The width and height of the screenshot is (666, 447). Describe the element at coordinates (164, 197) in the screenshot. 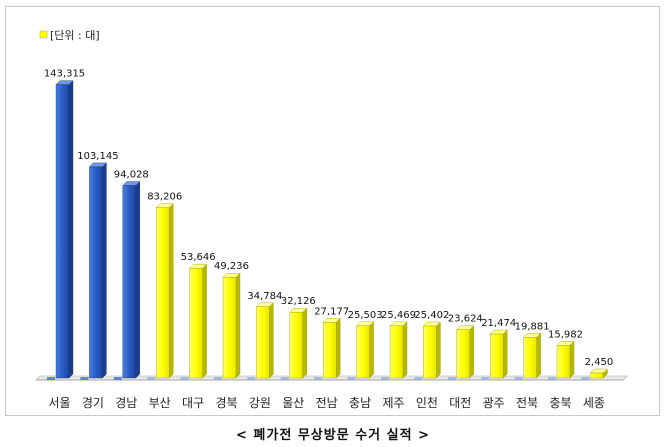

I see `value-label: 83,206` at that location.